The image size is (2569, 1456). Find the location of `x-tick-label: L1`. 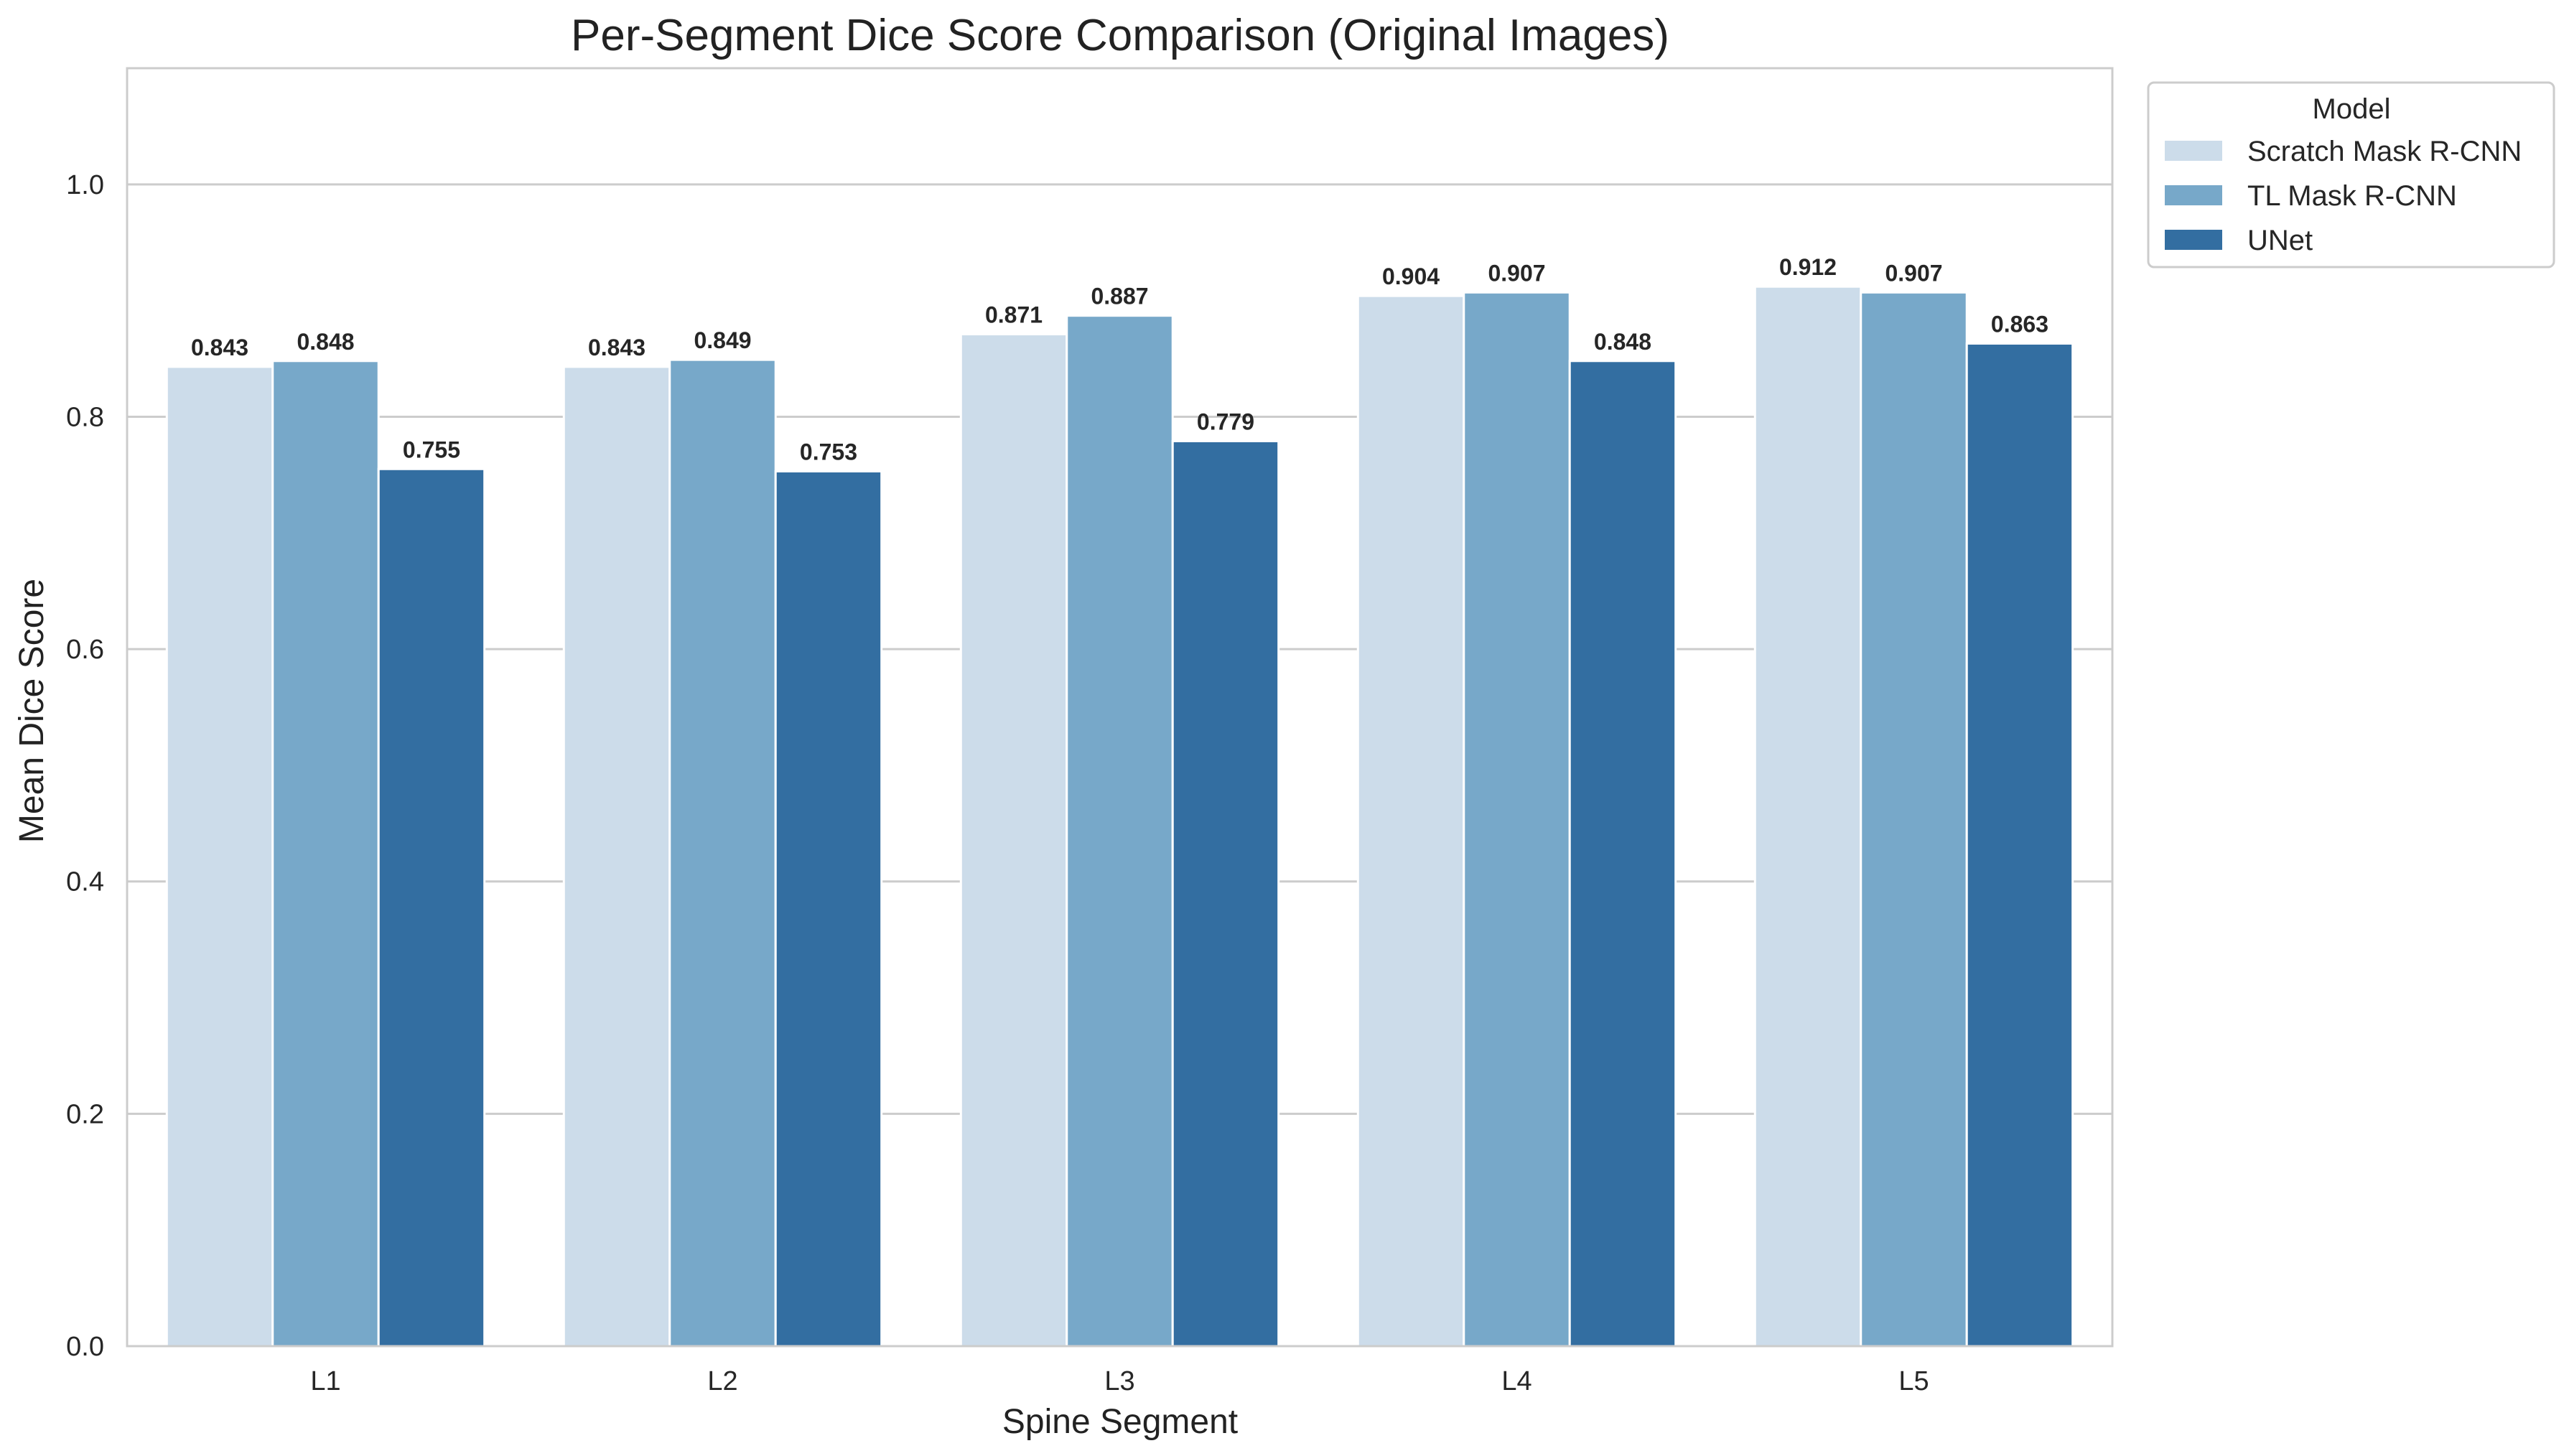

x-tick-label: L1 is located at coordinates (325, 1381).